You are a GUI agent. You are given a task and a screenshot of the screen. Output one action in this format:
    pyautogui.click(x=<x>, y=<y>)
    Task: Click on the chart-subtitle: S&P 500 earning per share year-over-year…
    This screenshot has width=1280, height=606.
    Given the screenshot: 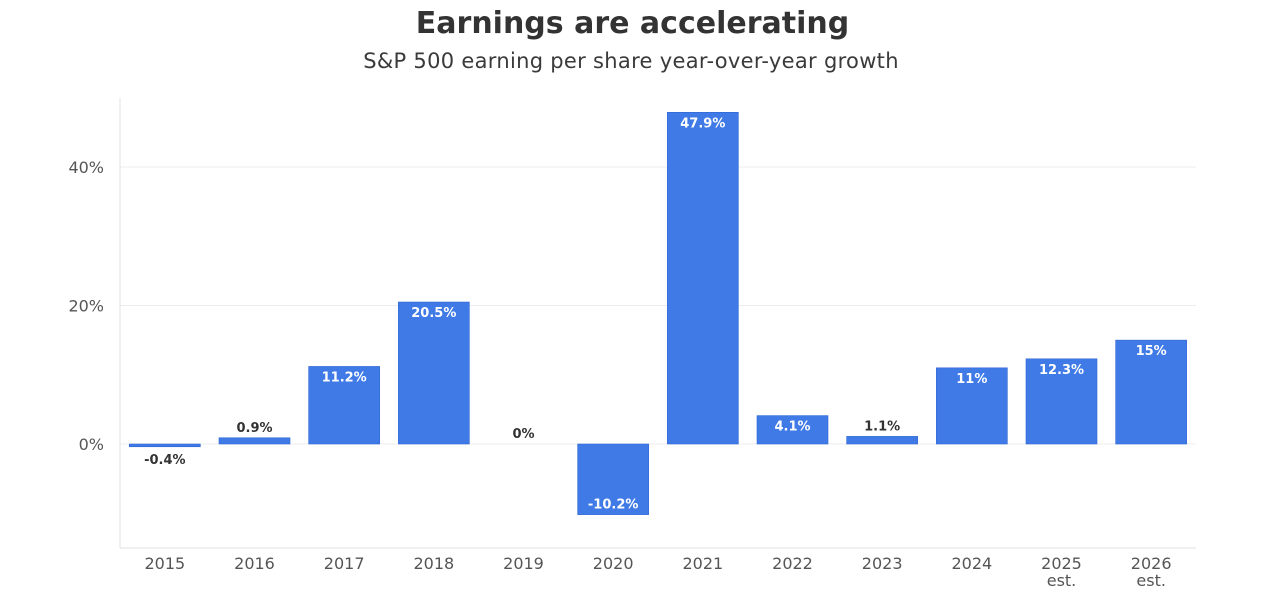 What is the action you would take?
    pyautogui.click(x=631, y=61)
    